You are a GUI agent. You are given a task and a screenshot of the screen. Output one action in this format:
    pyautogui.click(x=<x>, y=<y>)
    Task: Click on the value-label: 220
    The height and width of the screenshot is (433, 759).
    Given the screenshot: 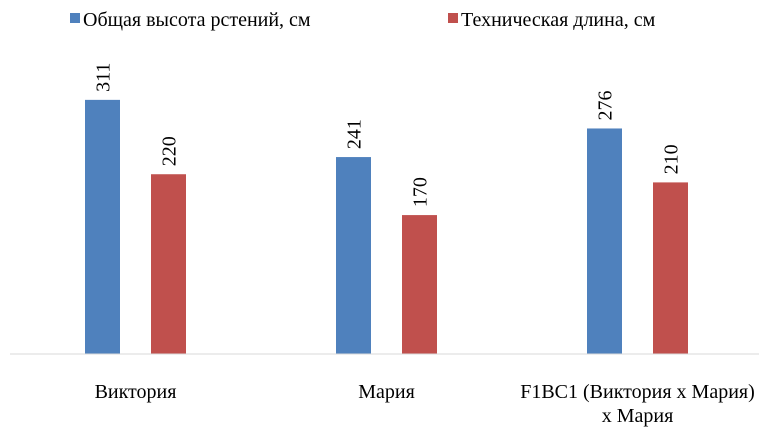 What is the action you would take?
    pyautogui.click(x=170, y=151)
    